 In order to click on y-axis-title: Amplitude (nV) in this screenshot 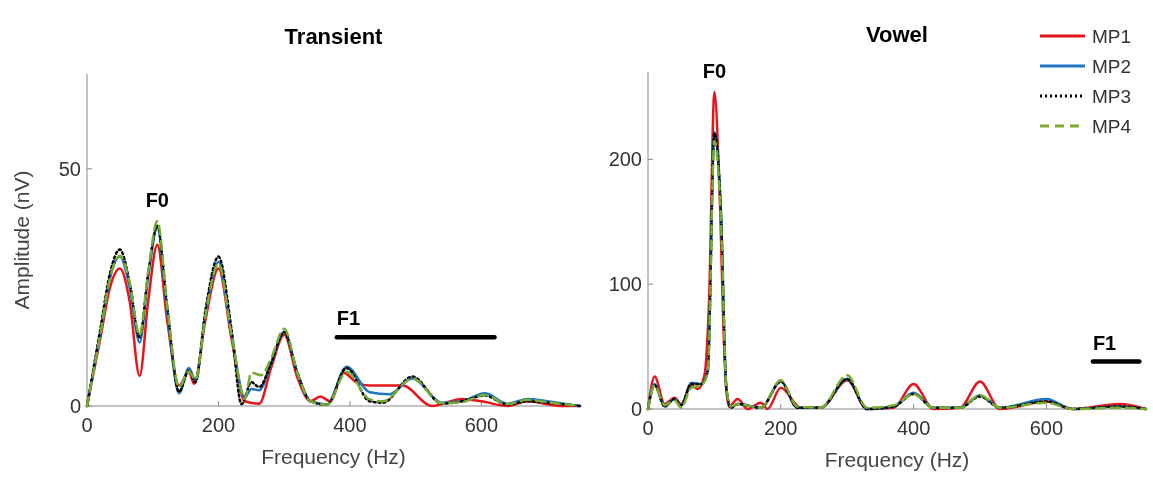, I will do `click(21, 240)`.